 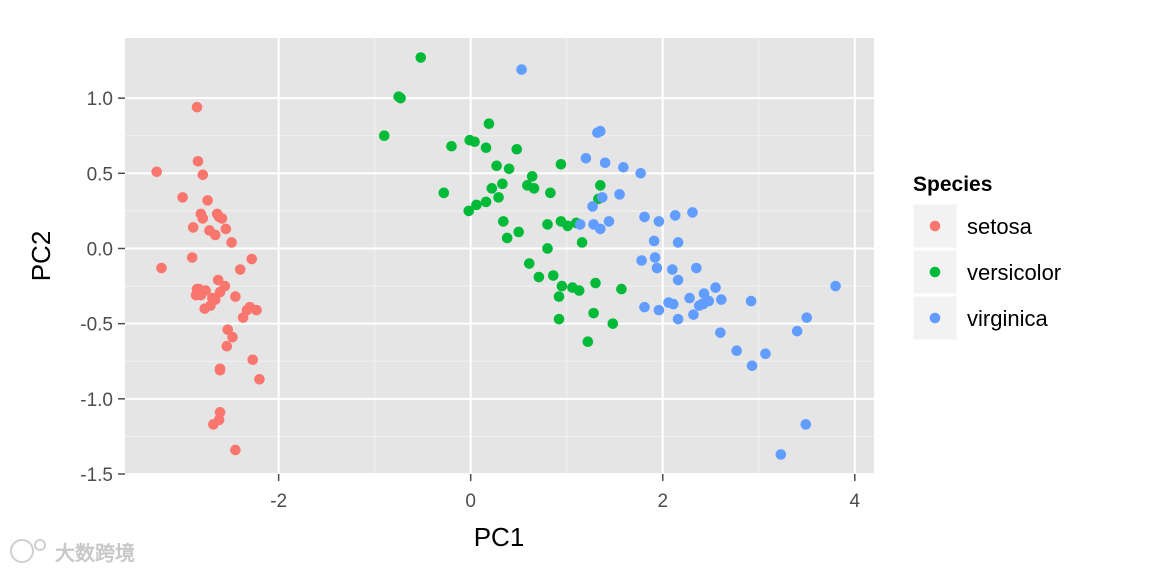 I want to click on y-axis-title: PC2, so click(x=41, y=256).